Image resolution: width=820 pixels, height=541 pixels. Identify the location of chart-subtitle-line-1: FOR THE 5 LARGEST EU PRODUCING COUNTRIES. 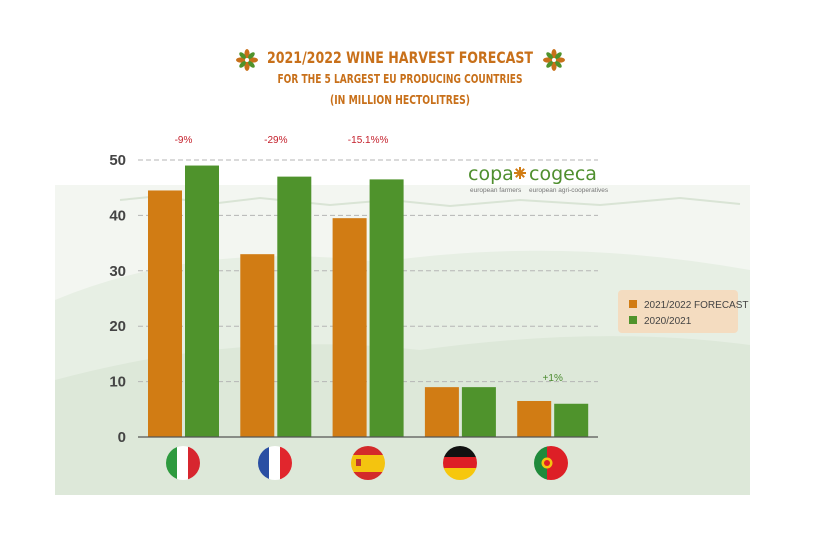
(400, 79).